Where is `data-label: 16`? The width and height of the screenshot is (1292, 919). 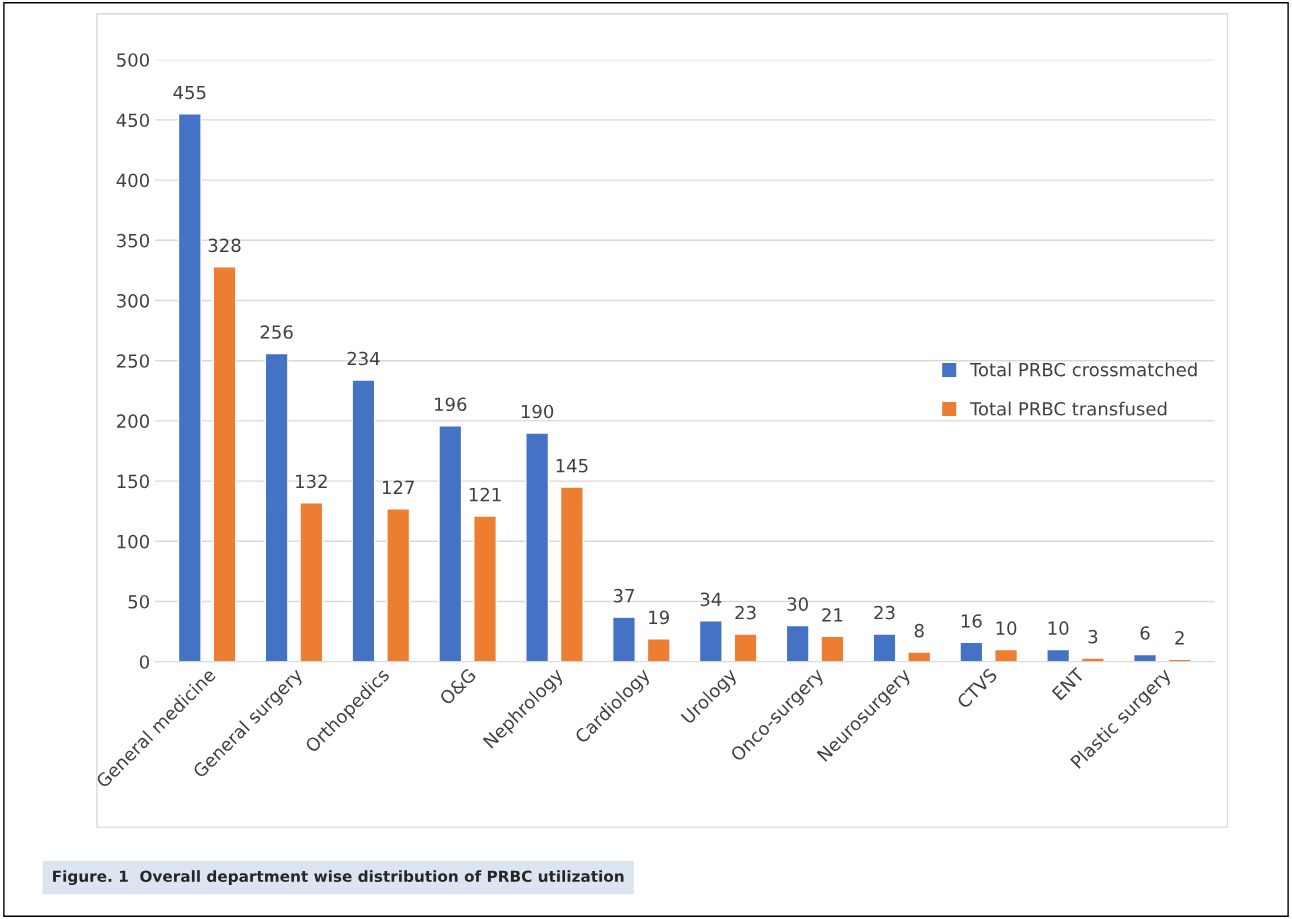 data-label: 16 is located at coordinates (971, 621).